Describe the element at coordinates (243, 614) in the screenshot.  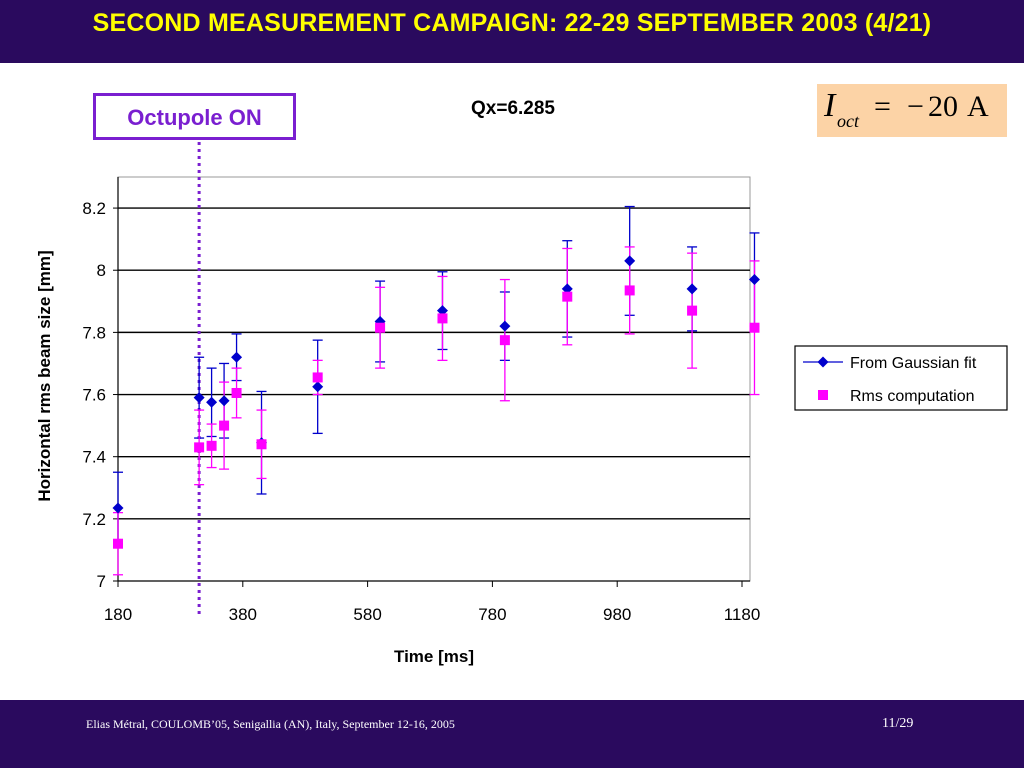
I see `x-tick-label: 380` at that location.